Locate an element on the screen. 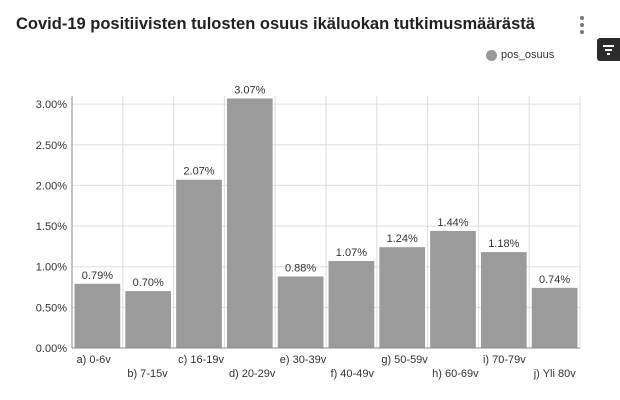 This screenshot has width=620, height=400. y-tick-label: 1.00% is located at coordinates (51, 268).